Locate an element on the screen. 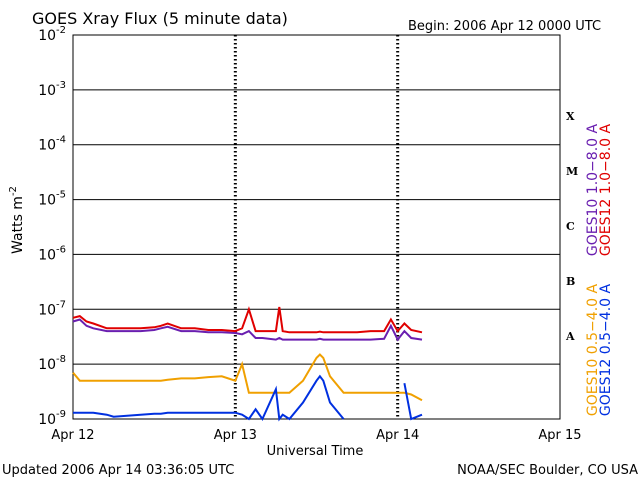 The image size is (640, 484). flare-class-label: X is located at coordinates (570, 116).